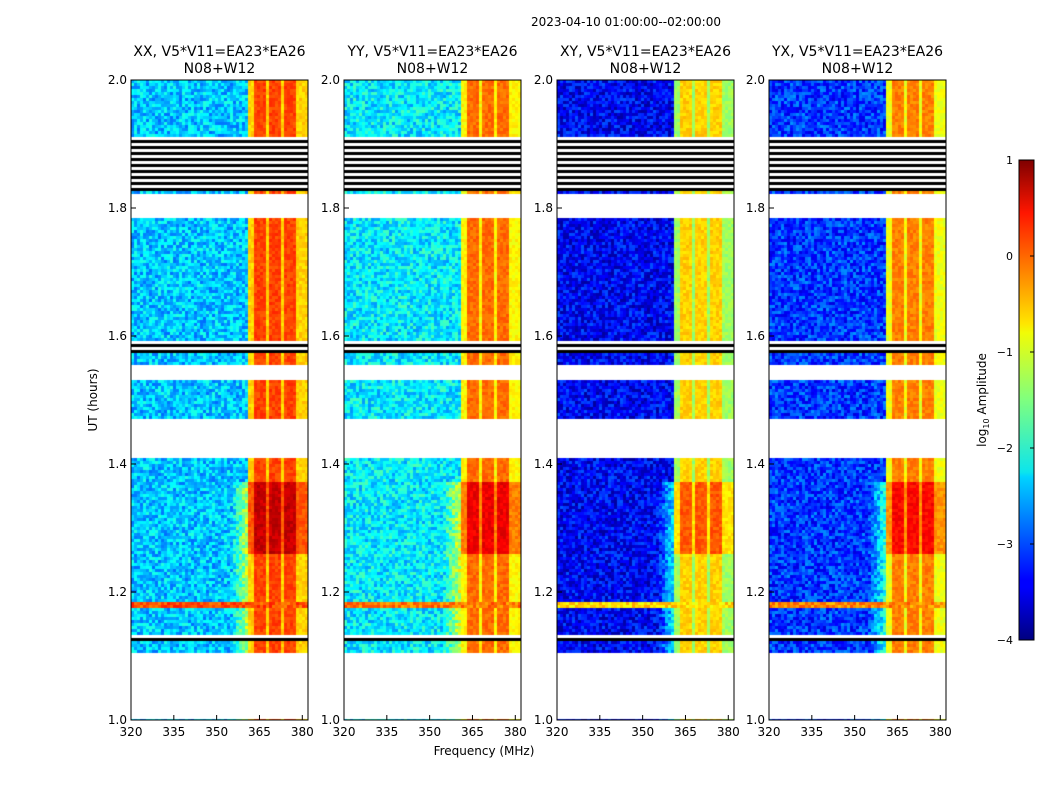 Image resolution: width=1050 pixels, height=800 pixels. What do you see at coordinates (431, 52) in the screenshot?
I see `panel-title-line1: YY, V5*V11=EA23*EA26` at bounding box center [431, 52].